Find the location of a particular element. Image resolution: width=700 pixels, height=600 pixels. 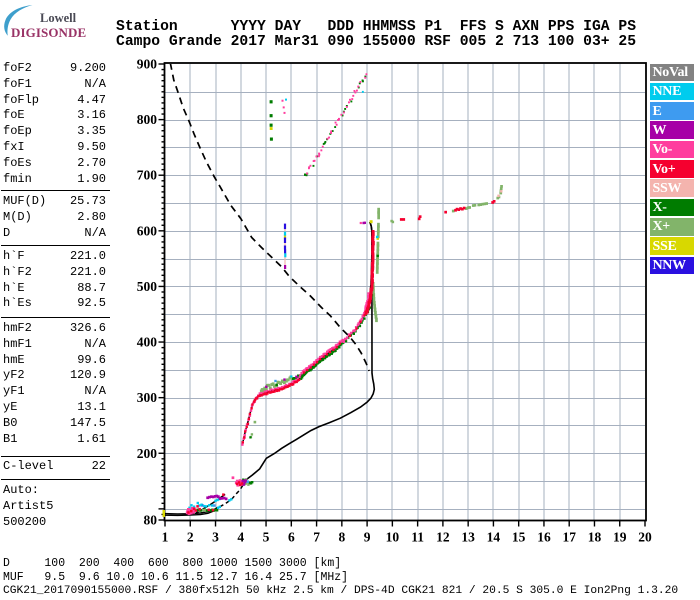

param-label: fxI is located at coordinates (14, 147).